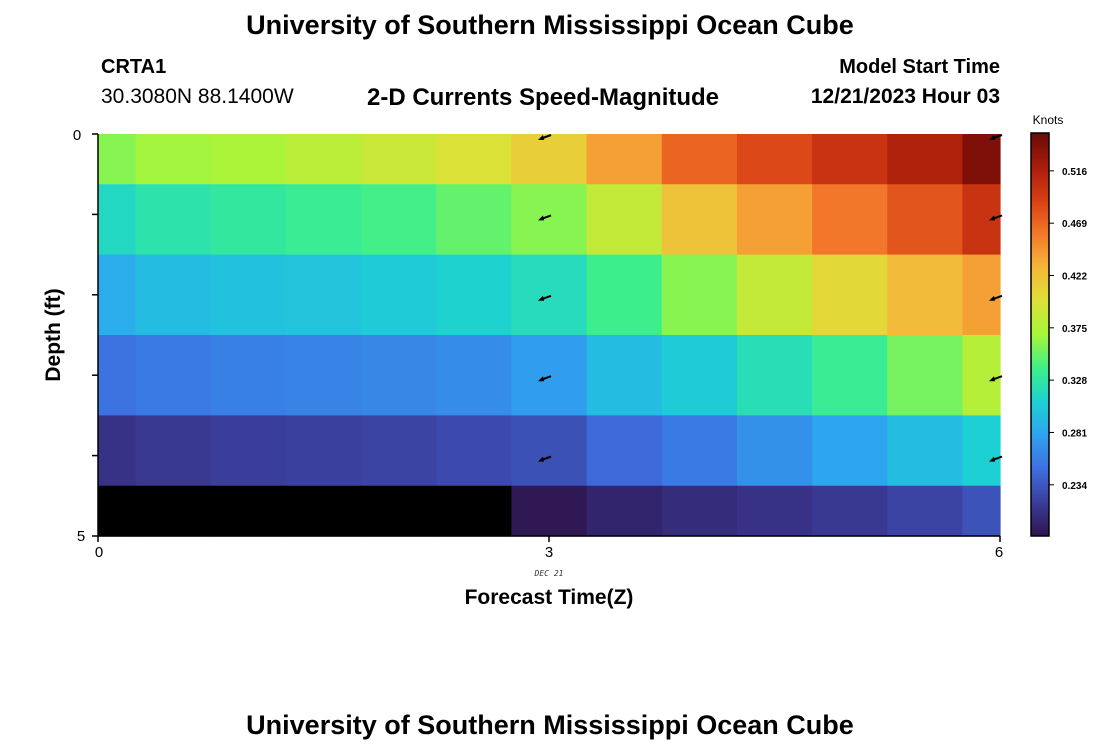 This screenshot has height=750, width=1100. What do you see at coordinates (99, 552) in the screenshot?
I see `x-tick-label: 0` at bounding box center [99, 552].